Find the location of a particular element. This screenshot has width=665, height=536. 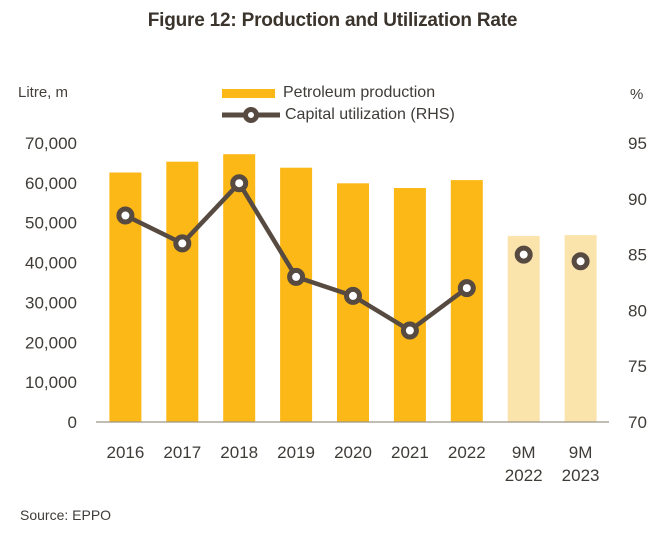

production-bar-2019 is located at coordinates (296, 294).